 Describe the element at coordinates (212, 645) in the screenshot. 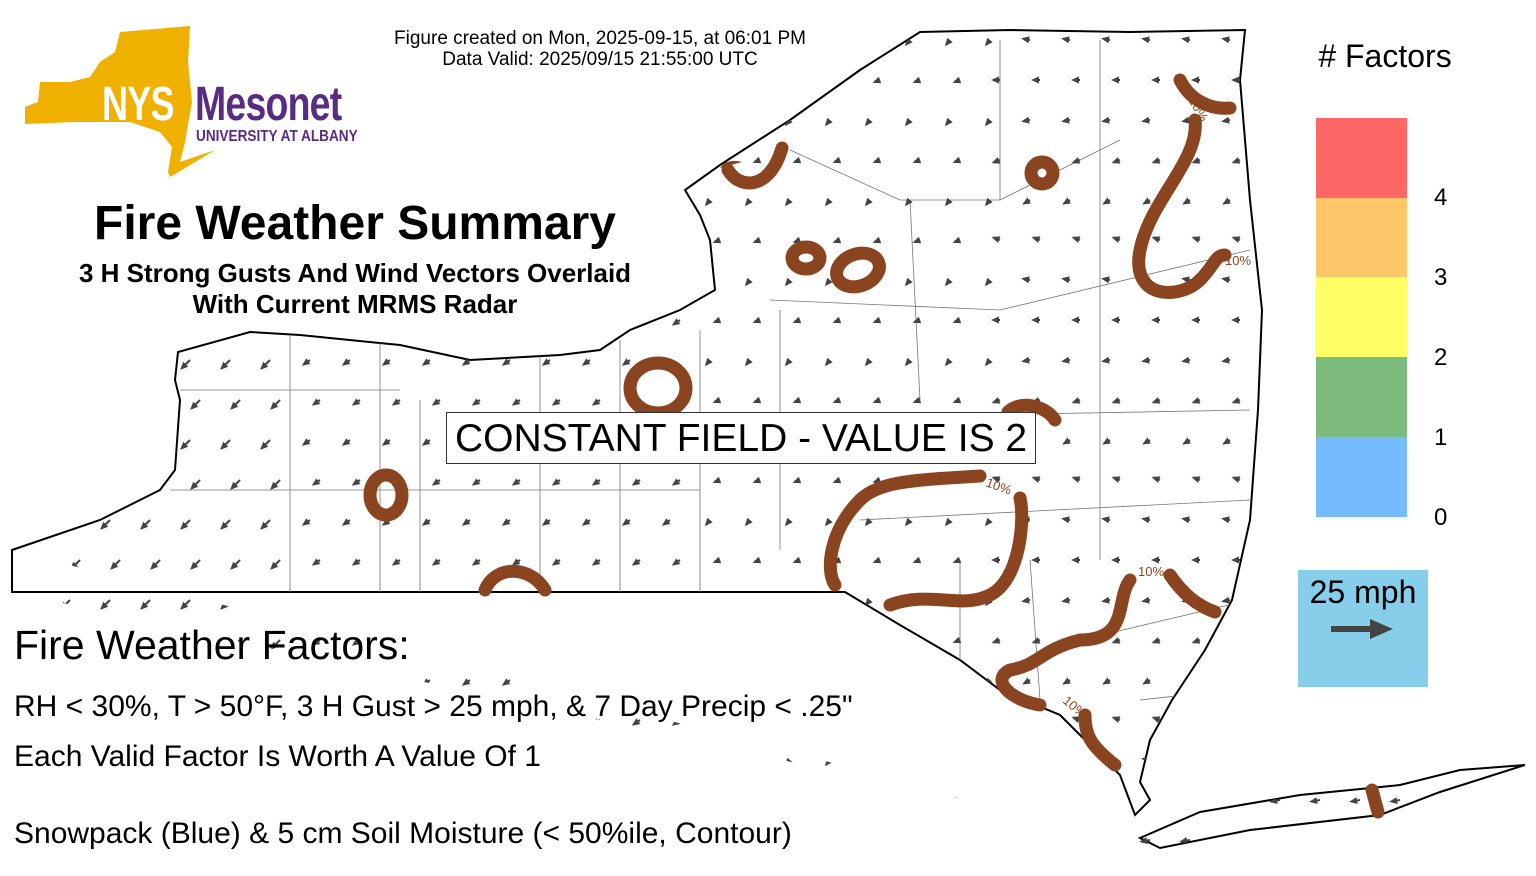

I see `factors-heading: Fire Weather Factors:` at that location.